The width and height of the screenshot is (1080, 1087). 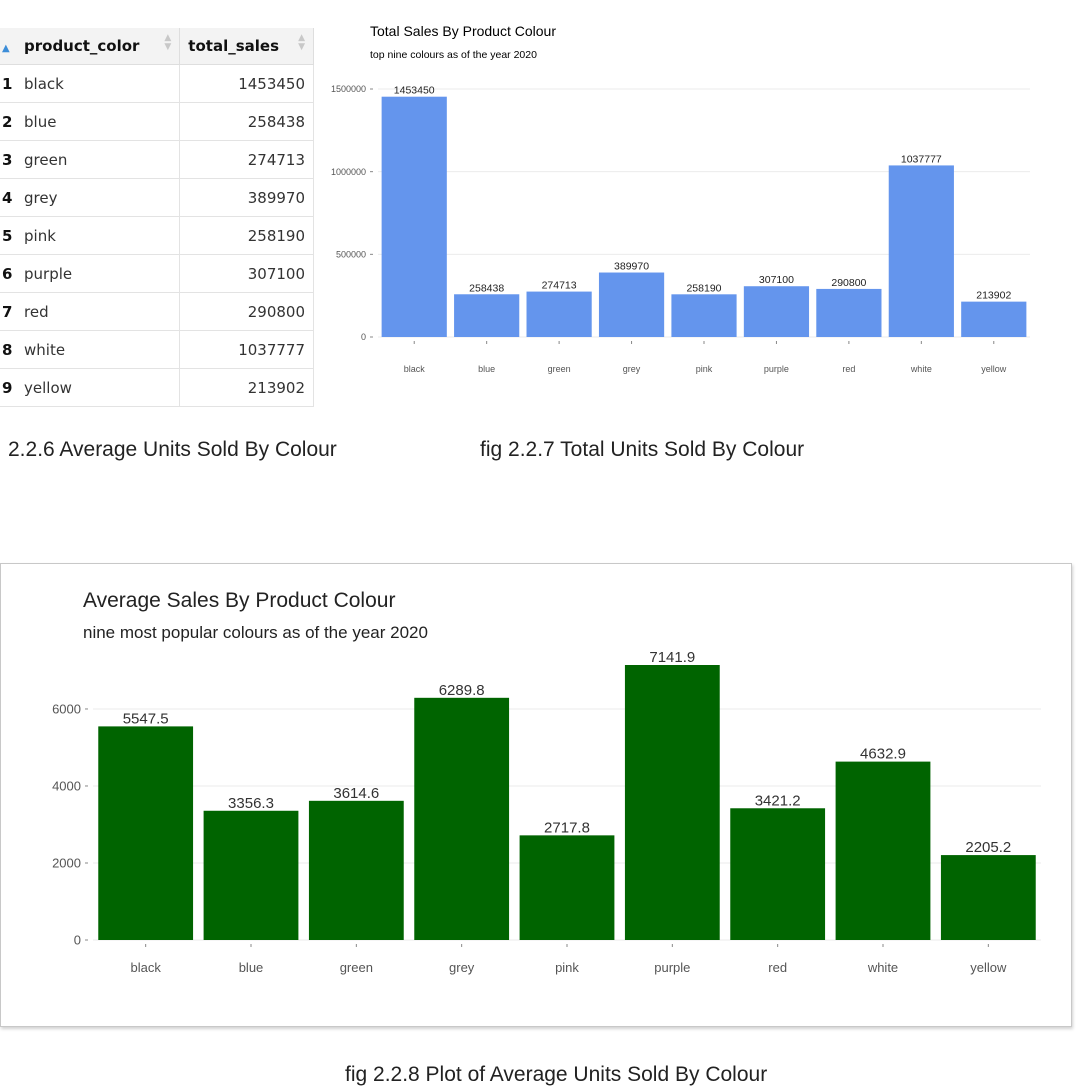 What do you see at coordinates (172, 449) in the screenshot?
I see `table-caption: 2.2.6 Average Units Sold By Colour` at bounding box center [172, 449].